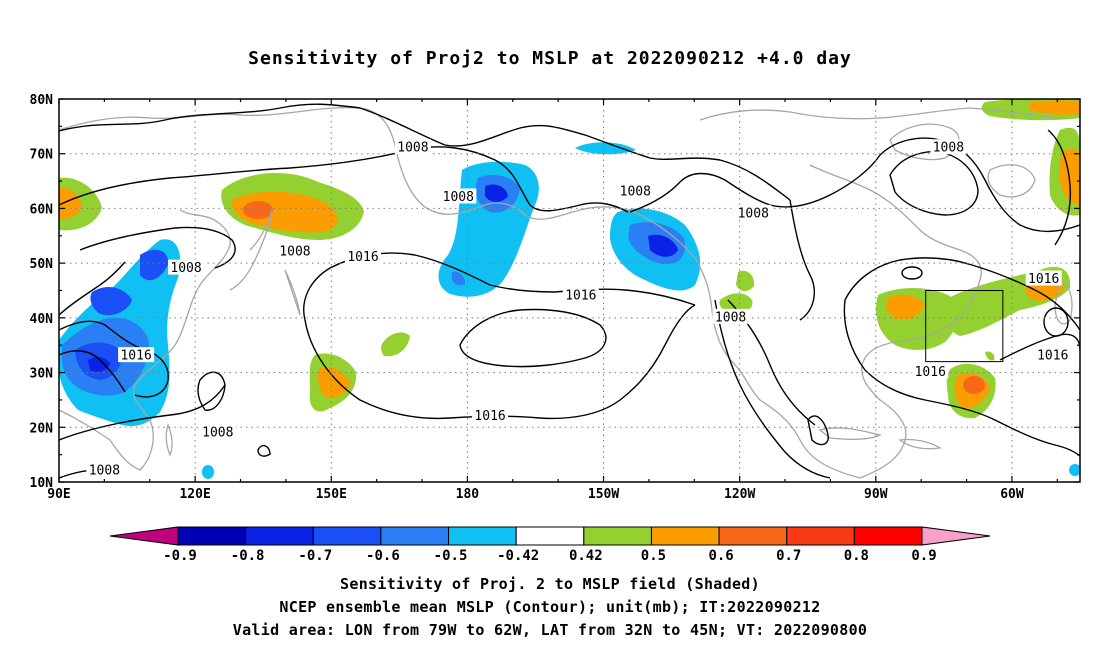 The height and width of the screenshot is (650, 1100). What do you see at coordinates (739, 494) in the screenshot?
I see `lon-label: 120W` at bounding box center [739, 494].